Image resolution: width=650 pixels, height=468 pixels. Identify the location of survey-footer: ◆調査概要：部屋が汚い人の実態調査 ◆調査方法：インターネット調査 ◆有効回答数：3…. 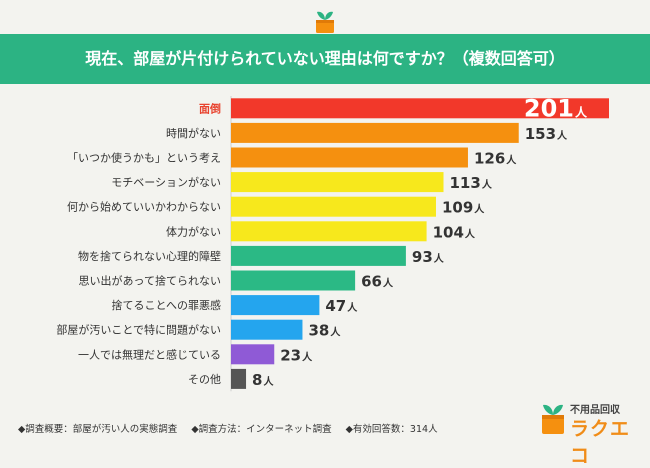
(228, 428).